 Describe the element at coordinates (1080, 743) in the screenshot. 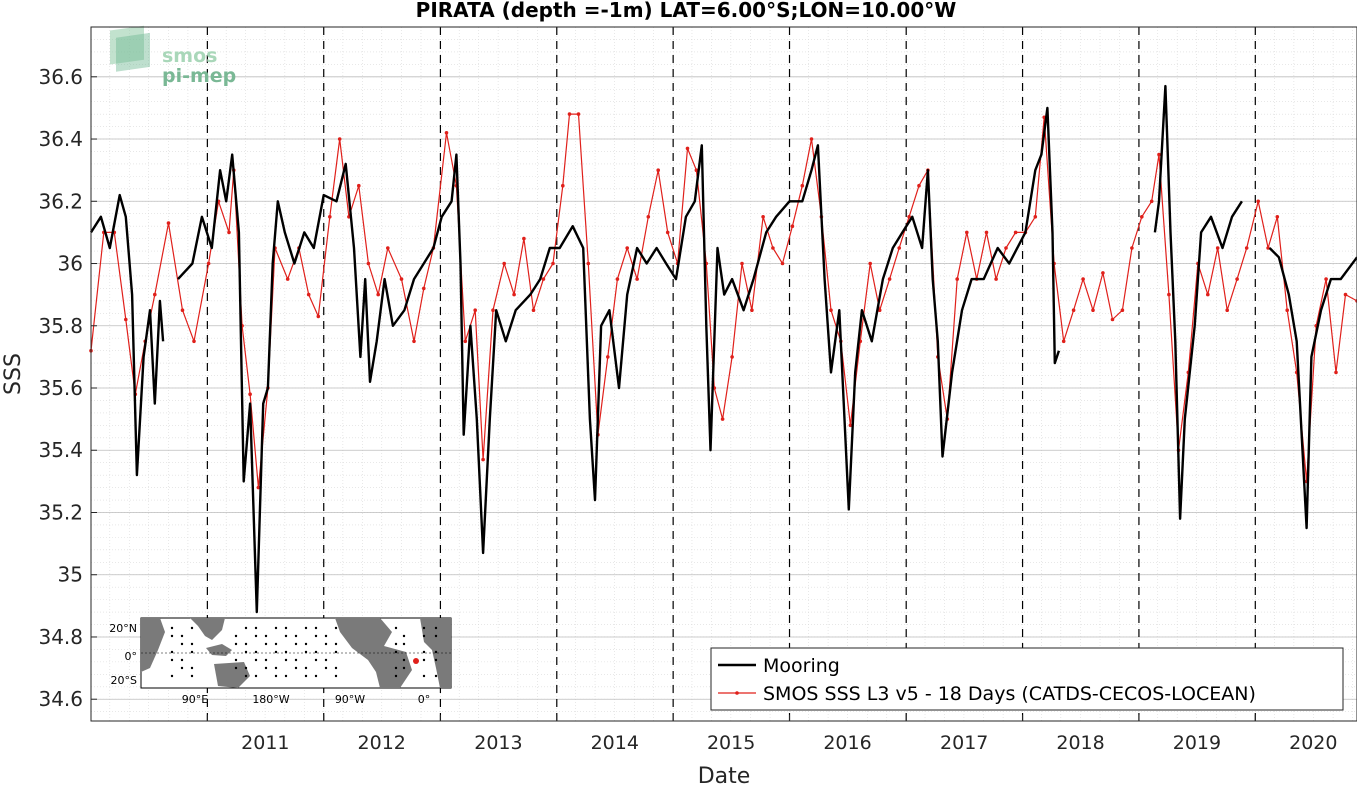

I see `x-tick-label: 2018` at that location.